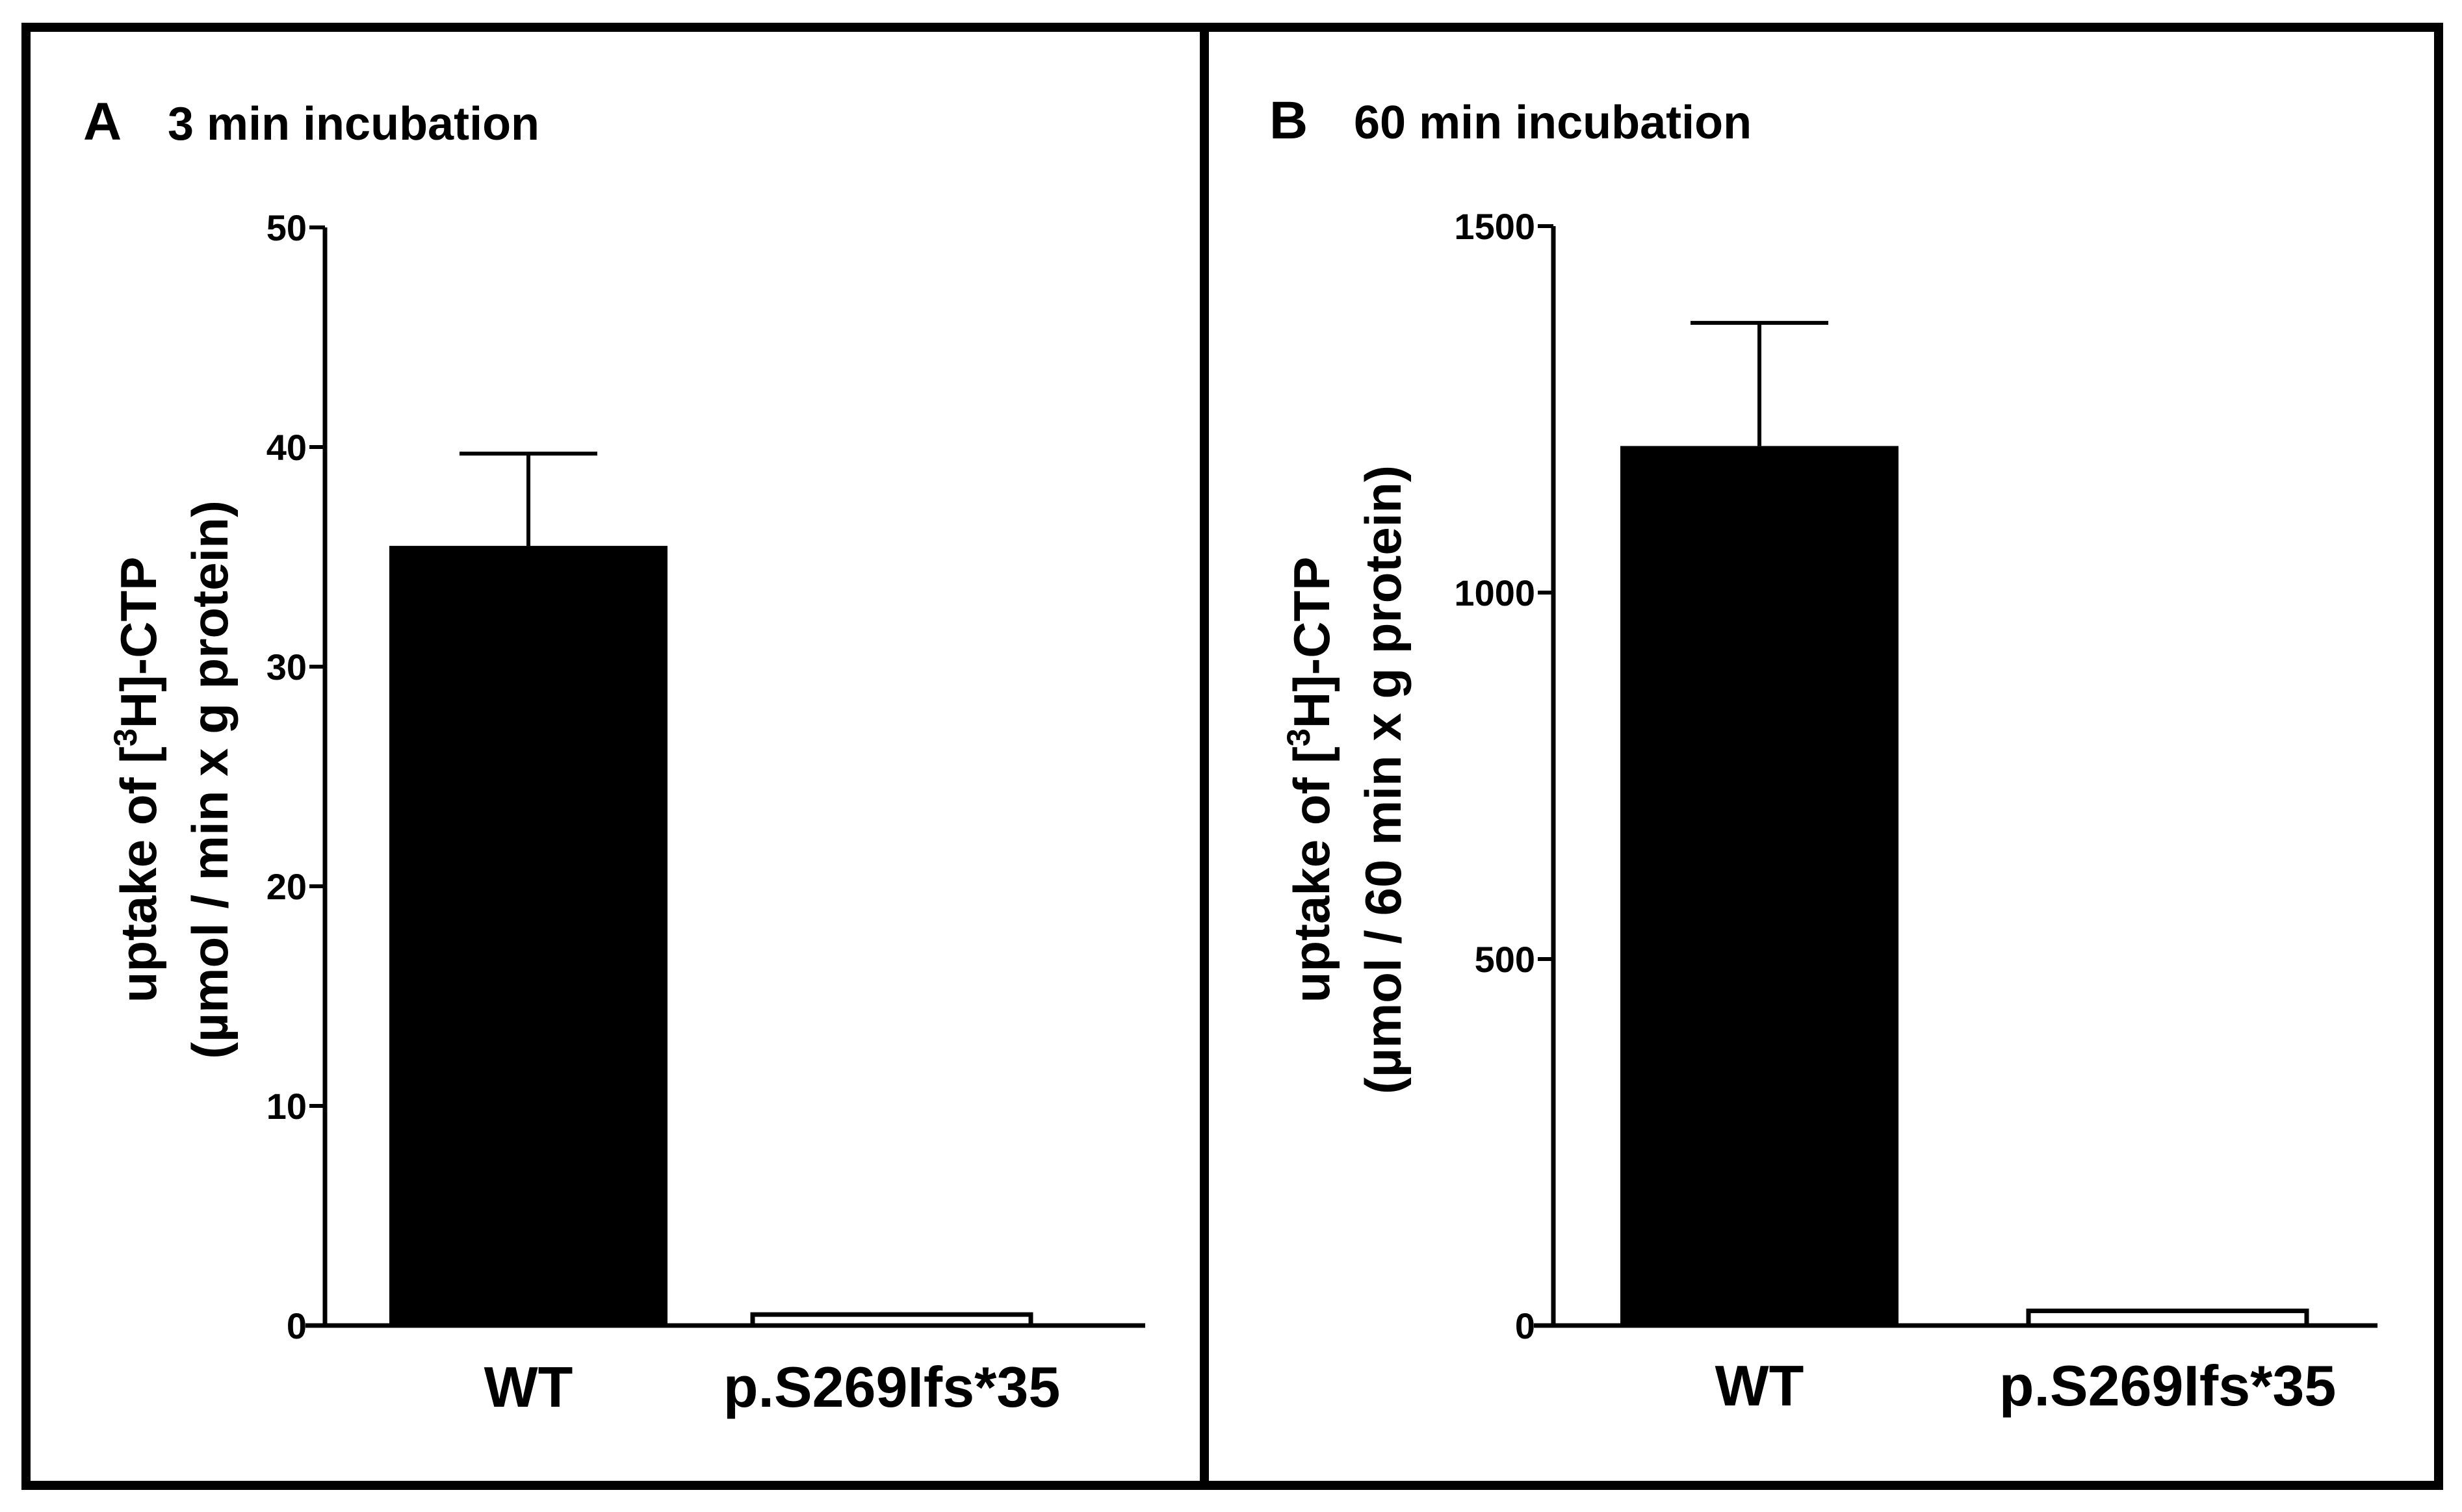 Image resolution: width=2462 pixels, height=1512 pixels. Describe the element at coordinates (210, 779) in the screenshot. I see `panel-a-ylabel-line2: (µmol / min x g protein)` at that location.